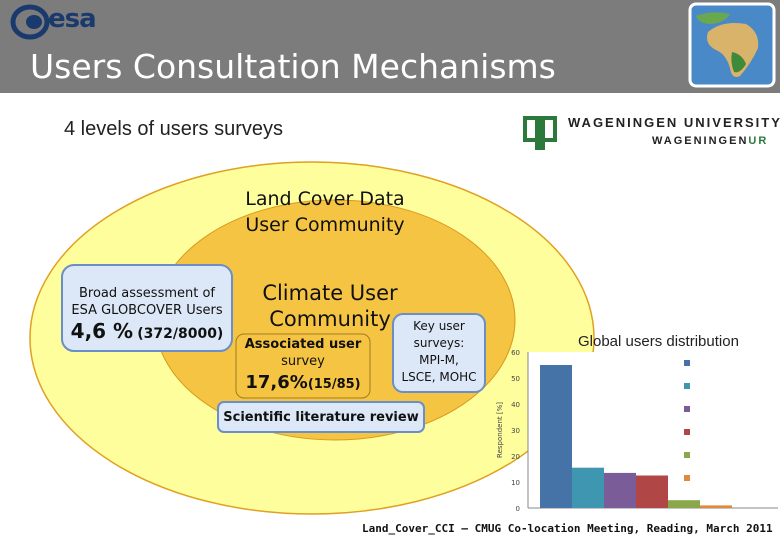 Image resolution: width=780 pixels, height=540 pixels. What do you see at coordinates (588, 487) in the screenshot?
I see `bar-north-america` at bounding box center [588, 487].